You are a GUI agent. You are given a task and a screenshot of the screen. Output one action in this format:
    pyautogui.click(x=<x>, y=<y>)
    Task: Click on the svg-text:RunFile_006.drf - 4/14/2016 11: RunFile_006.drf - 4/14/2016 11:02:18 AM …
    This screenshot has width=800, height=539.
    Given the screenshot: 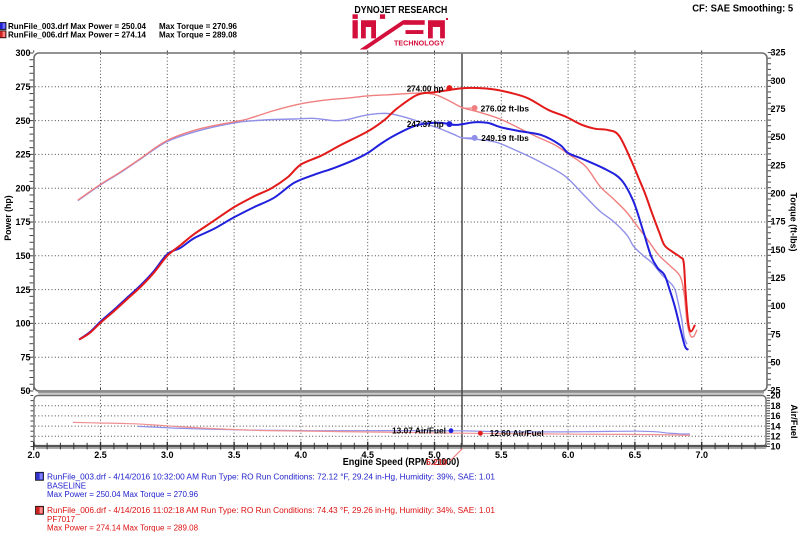 What is the action you would take?
    pyautogui.click(x=271, y=510)
    